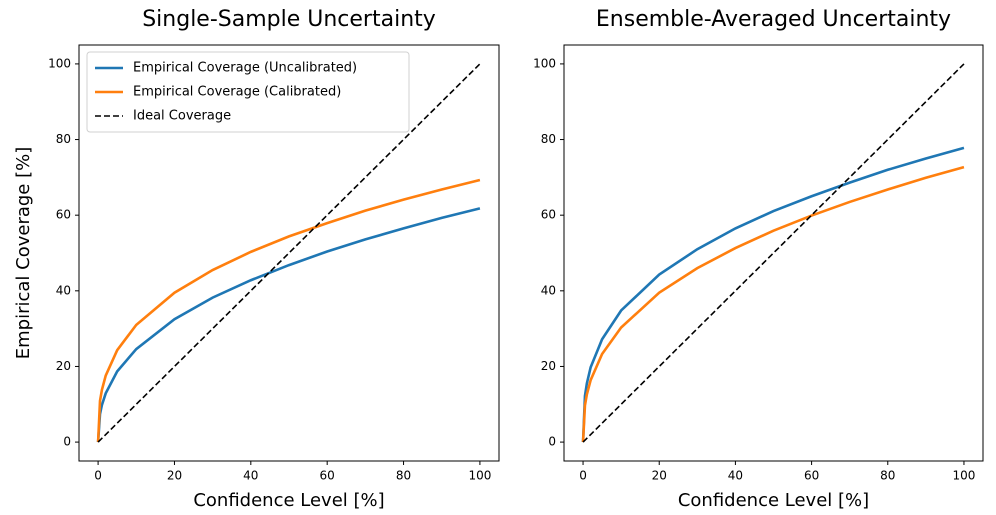 The image size is (996, 515). I want to click on legend-label: Empirical Coverage (Calibrated), so click(237, 92).